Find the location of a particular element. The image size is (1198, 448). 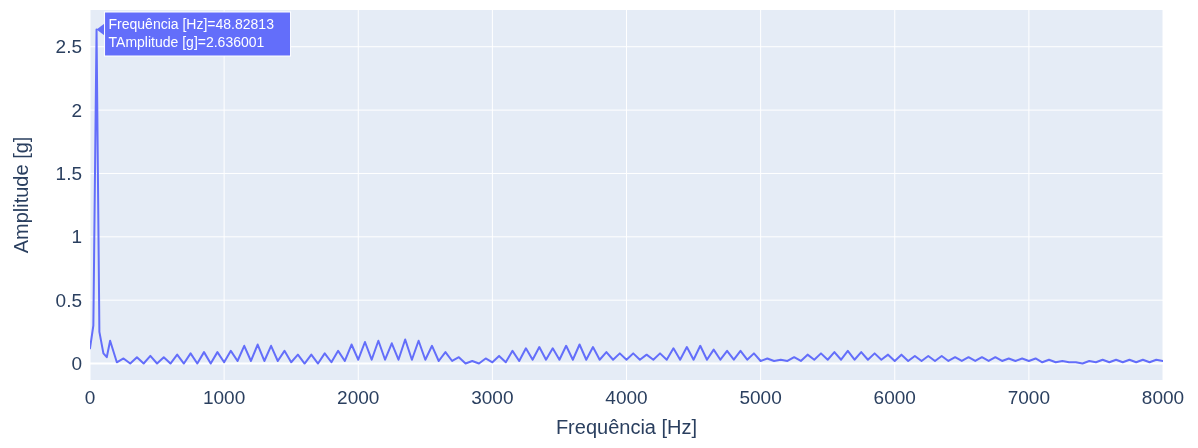

y-tick-label: 2 is located at coordinates (76, 110).